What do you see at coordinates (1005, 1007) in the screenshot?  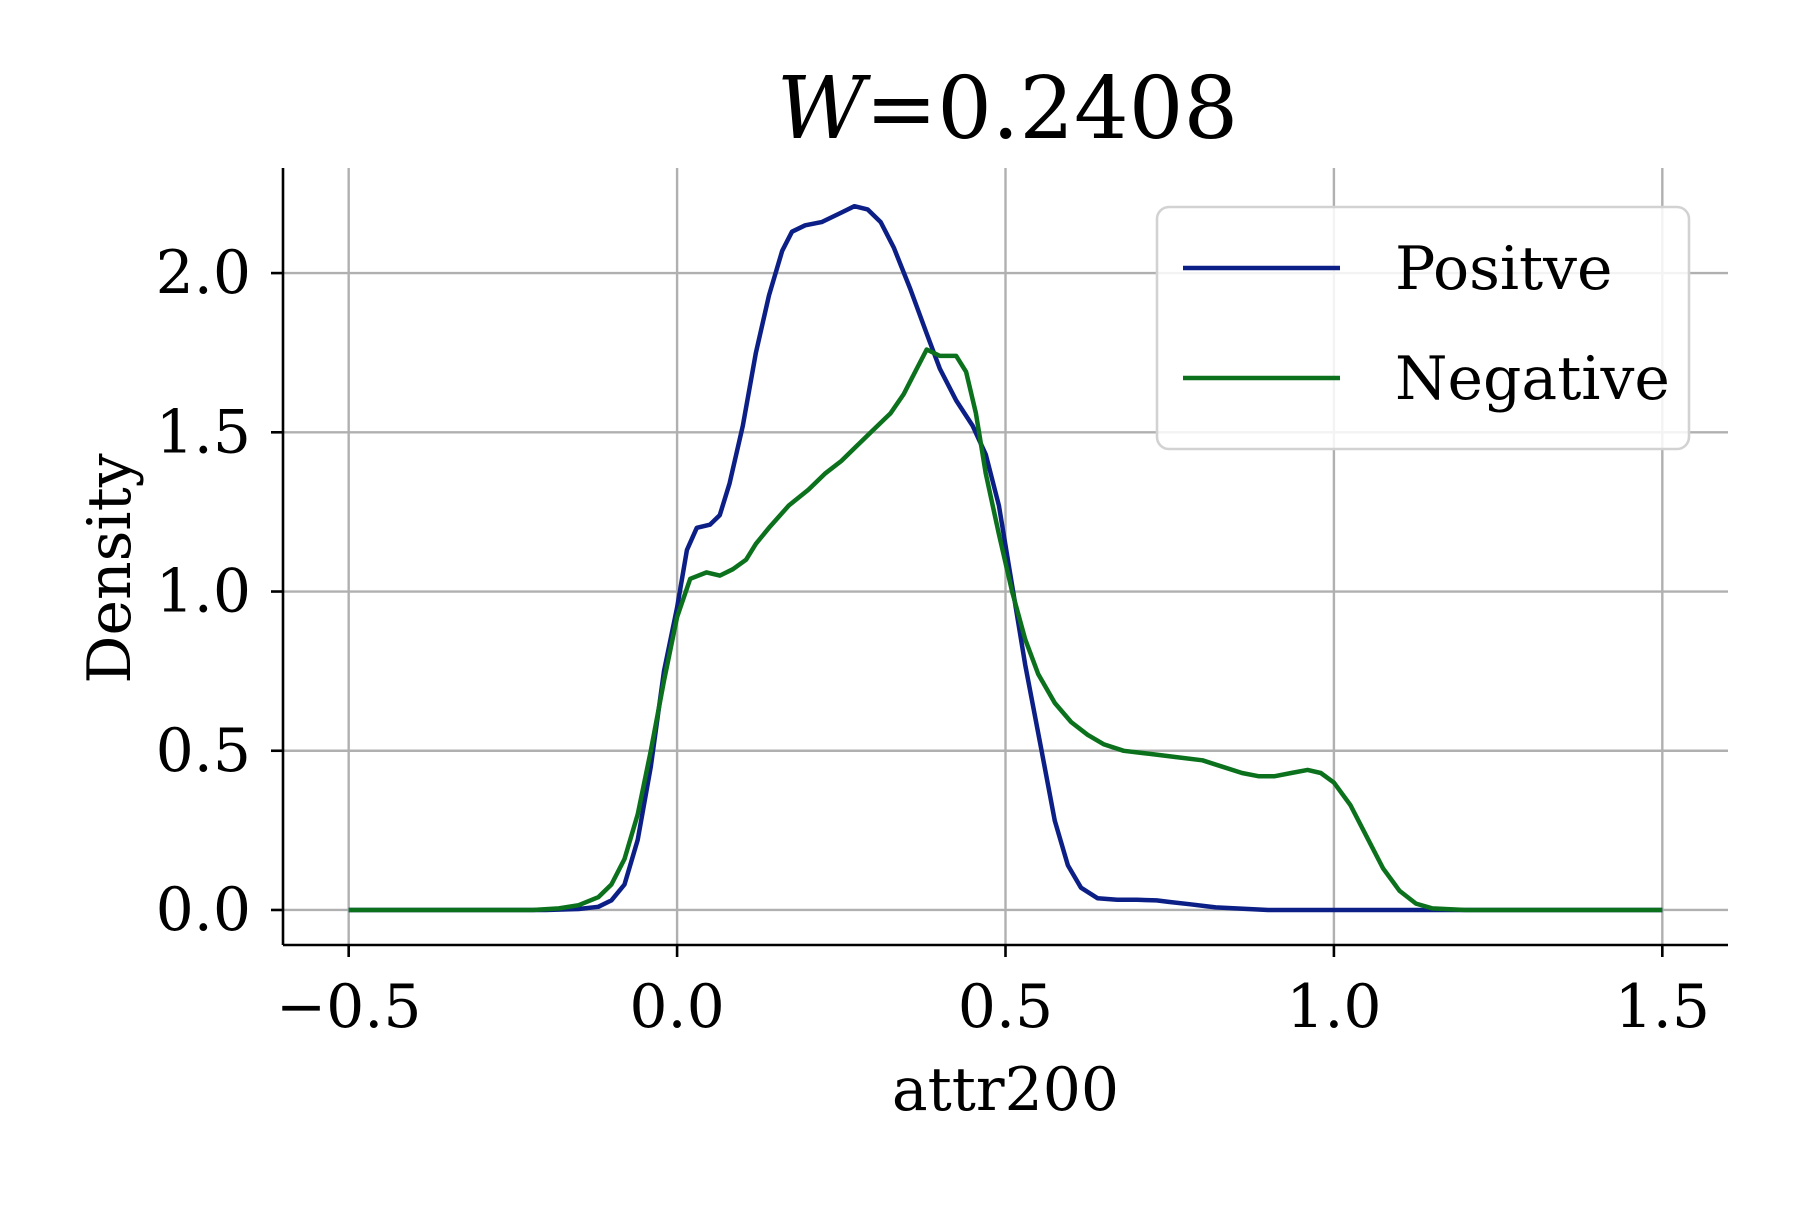 I see `x-tick-label: 0.5` at bounding box center [1005, 1007].